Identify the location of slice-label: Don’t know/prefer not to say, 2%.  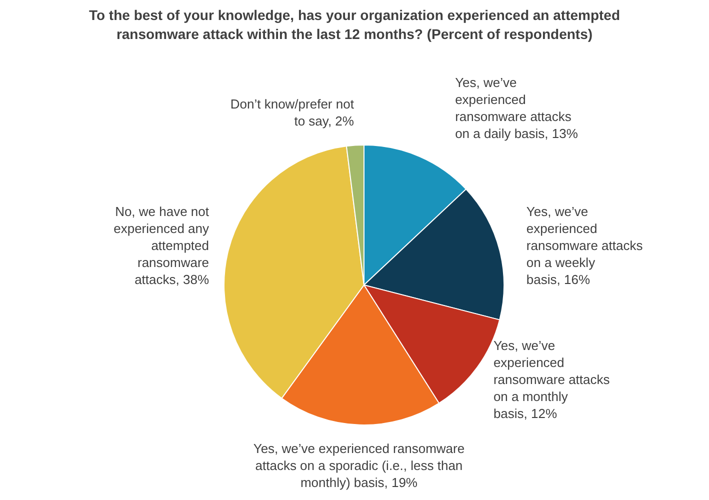
(292, 112).